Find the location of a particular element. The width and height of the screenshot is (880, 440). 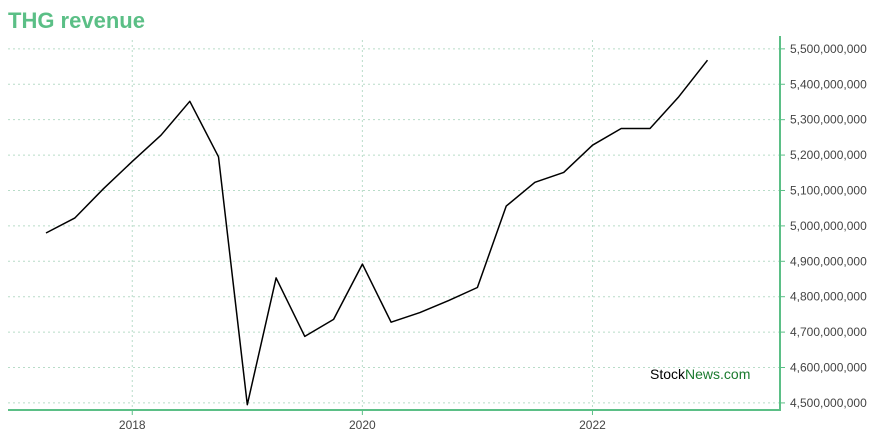

stocknews-watermark: StockNews.com is located at coordinates (700, 374).